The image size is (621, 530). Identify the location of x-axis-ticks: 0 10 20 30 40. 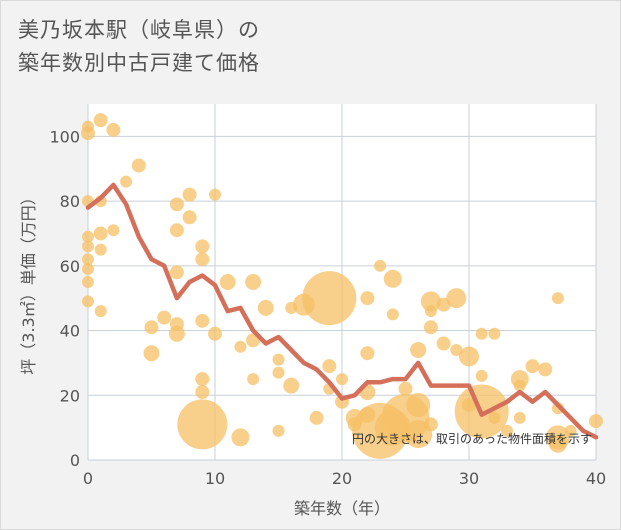
(344, 478).